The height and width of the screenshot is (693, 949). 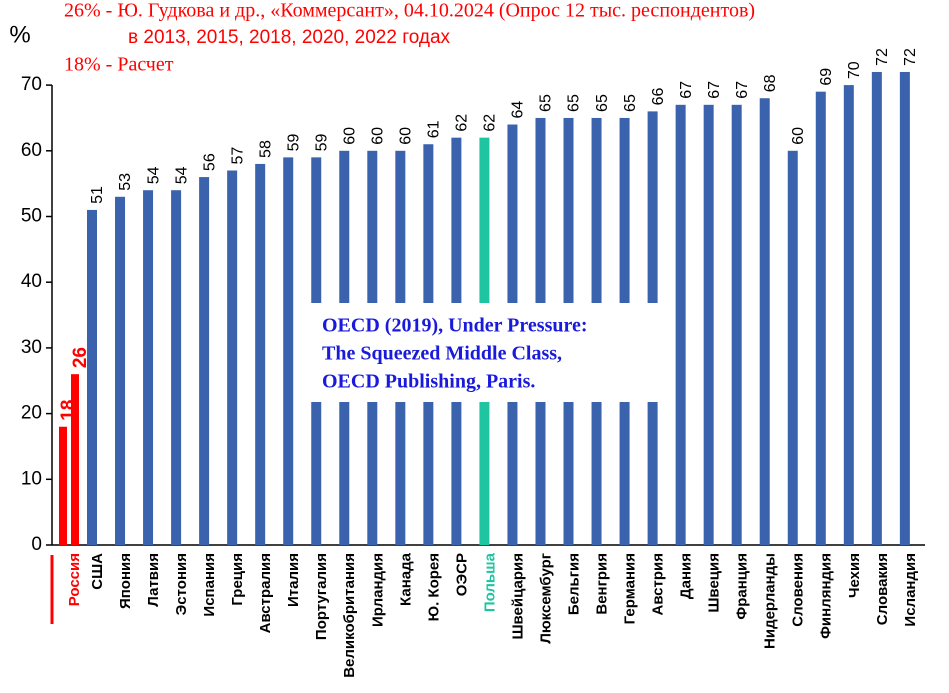 What do you see at coordinates (36, 544) in the screenshot?
I see `y-tick-label: 0` at bounding box center [36, 544].